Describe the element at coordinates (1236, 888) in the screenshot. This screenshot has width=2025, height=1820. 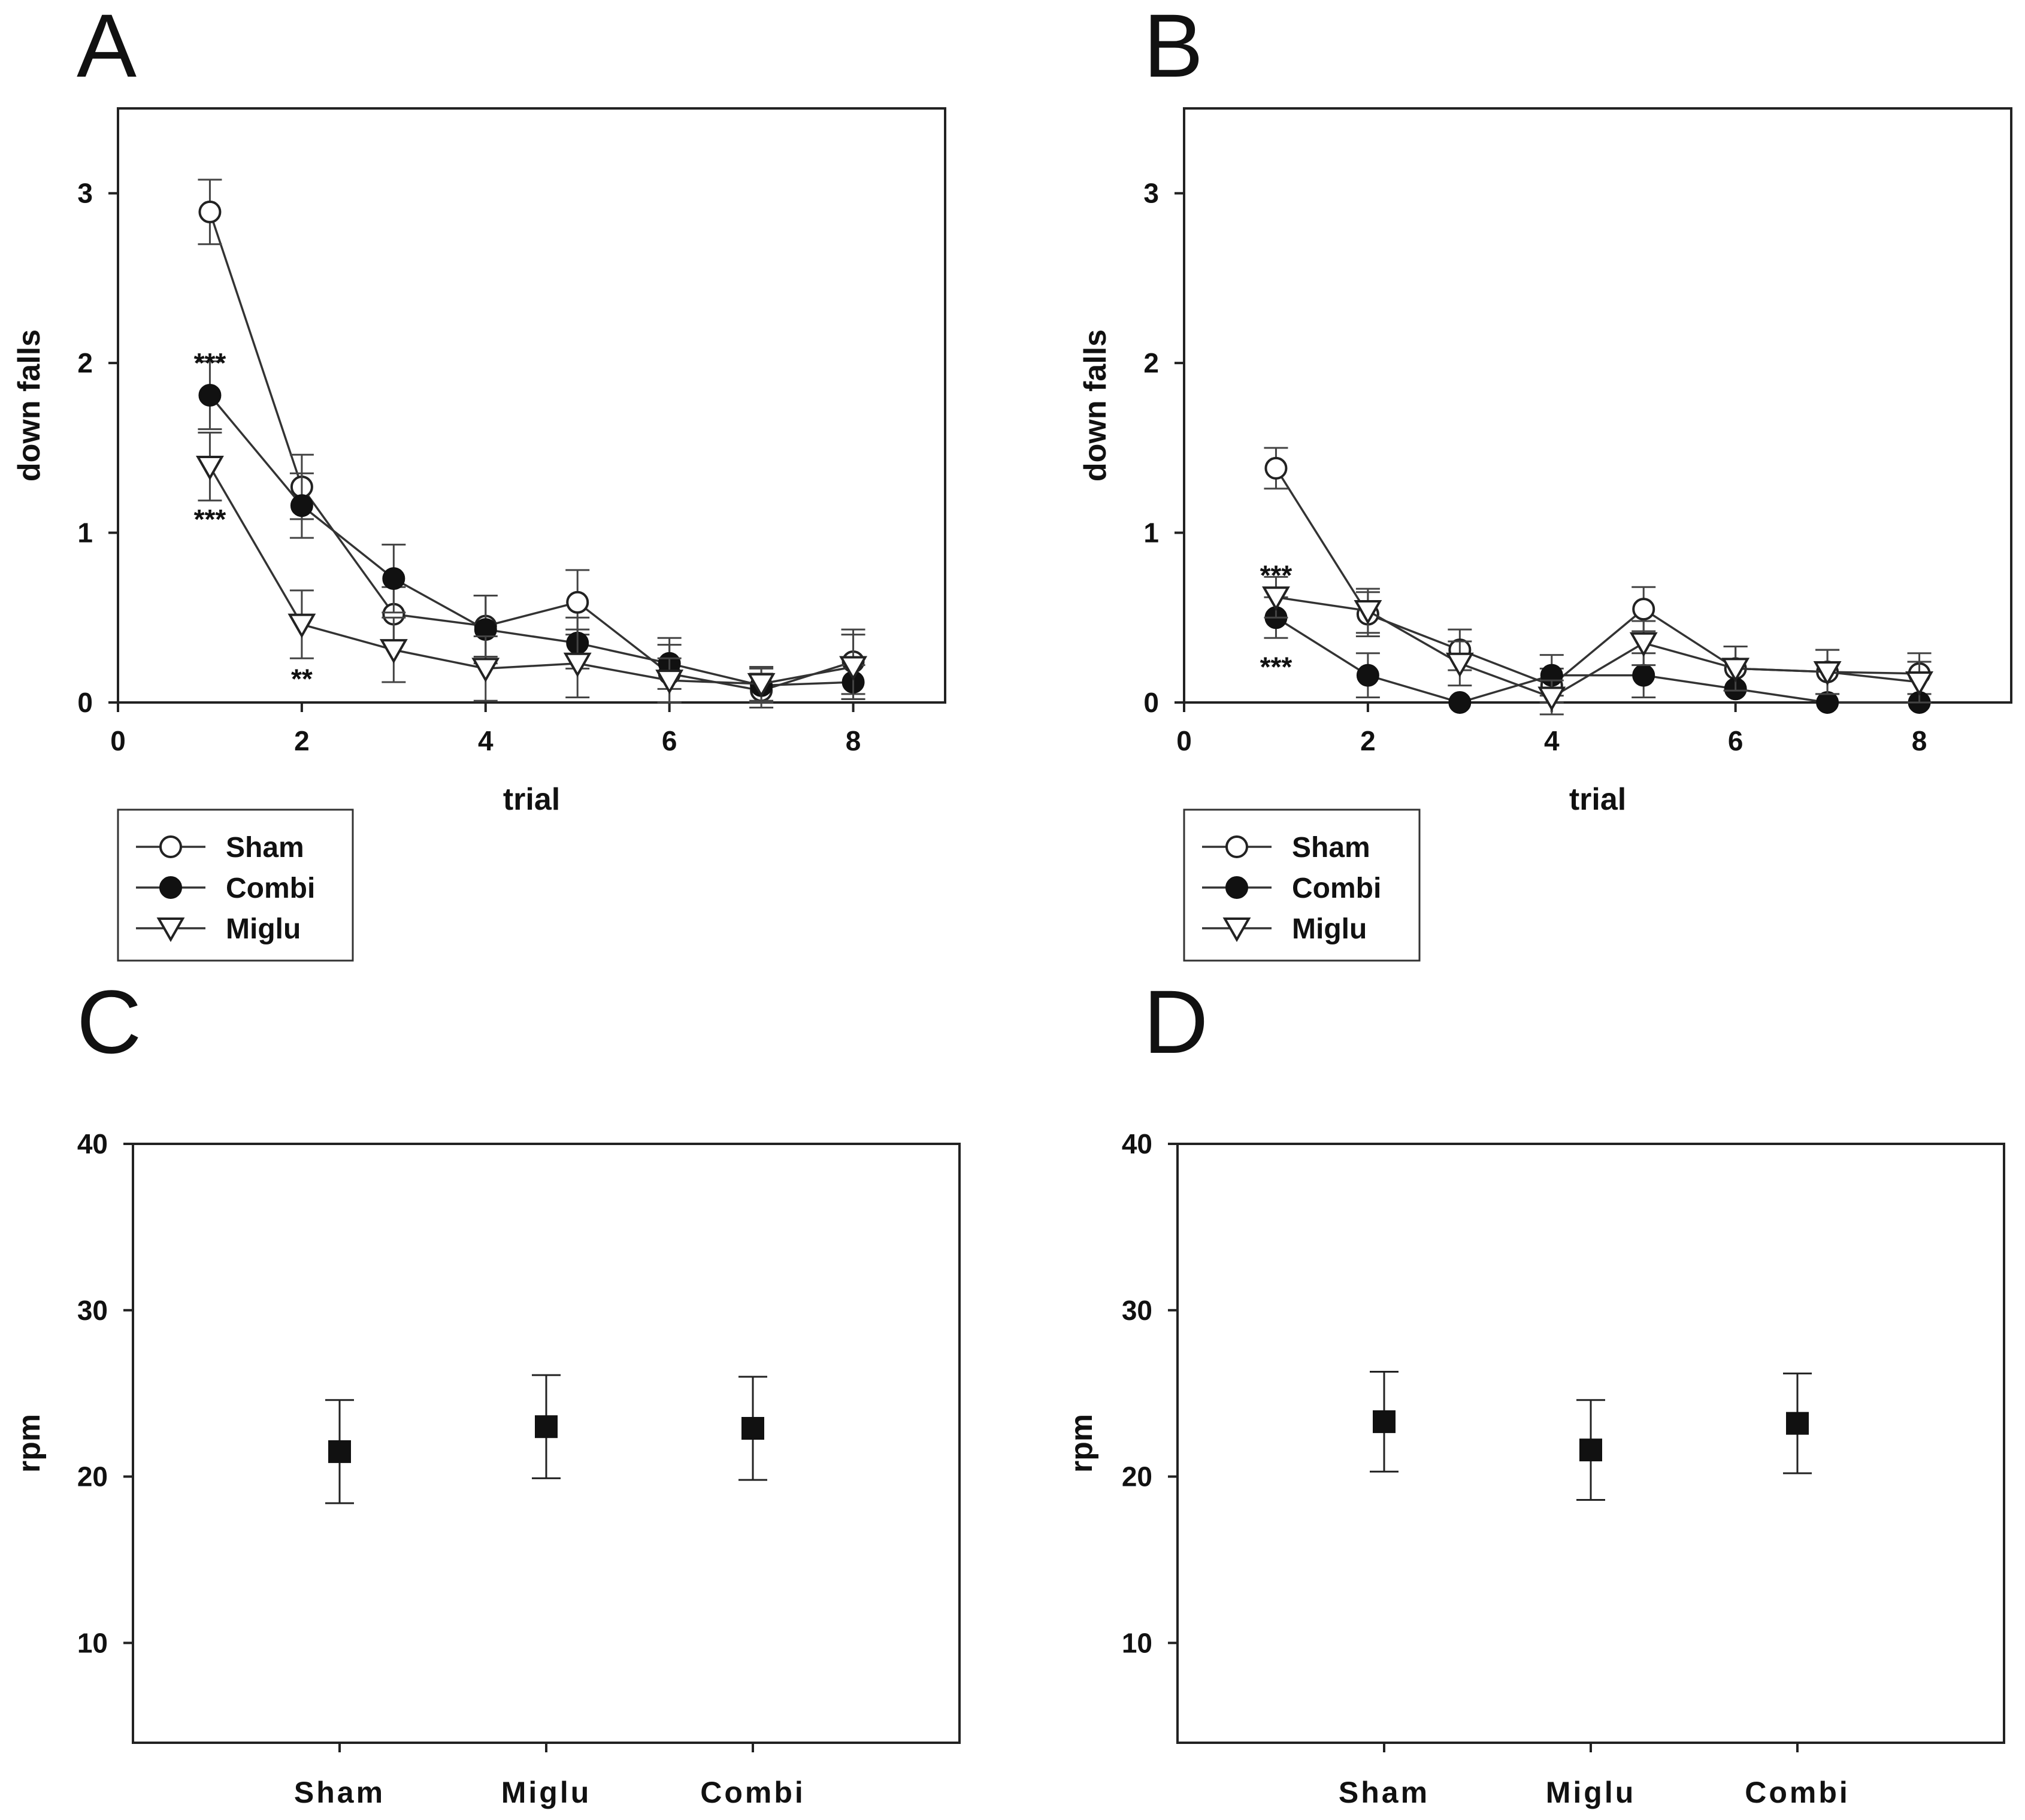
I see `legend-marker-combi` at that location.